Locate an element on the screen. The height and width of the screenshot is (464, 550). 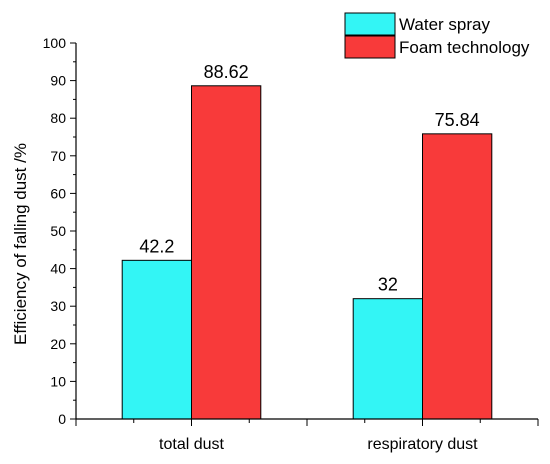
y-tick-label: 80 is located at coordinates (58, 118).